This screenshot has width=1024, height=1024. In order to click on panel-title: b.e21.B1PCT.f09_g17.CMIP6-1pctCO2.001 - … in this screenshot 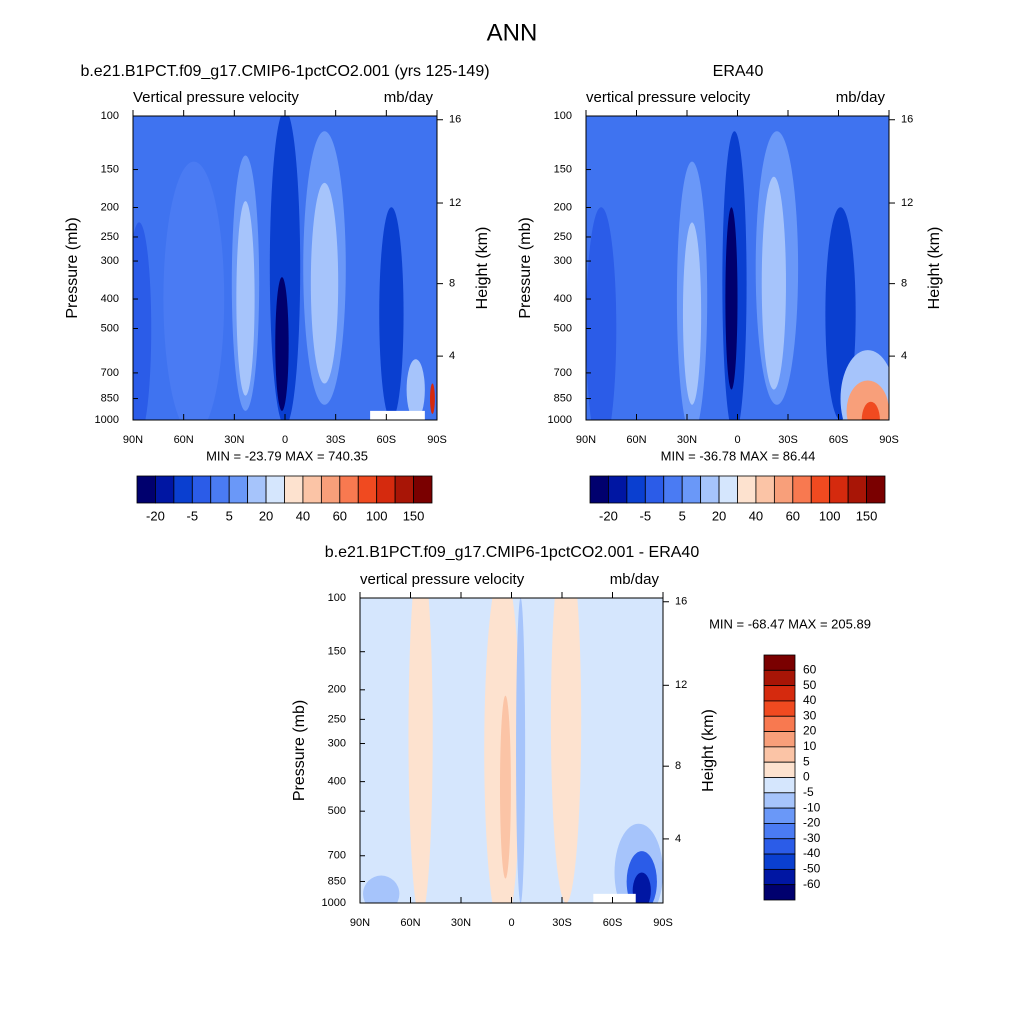, I will do `click(512, 552)`.